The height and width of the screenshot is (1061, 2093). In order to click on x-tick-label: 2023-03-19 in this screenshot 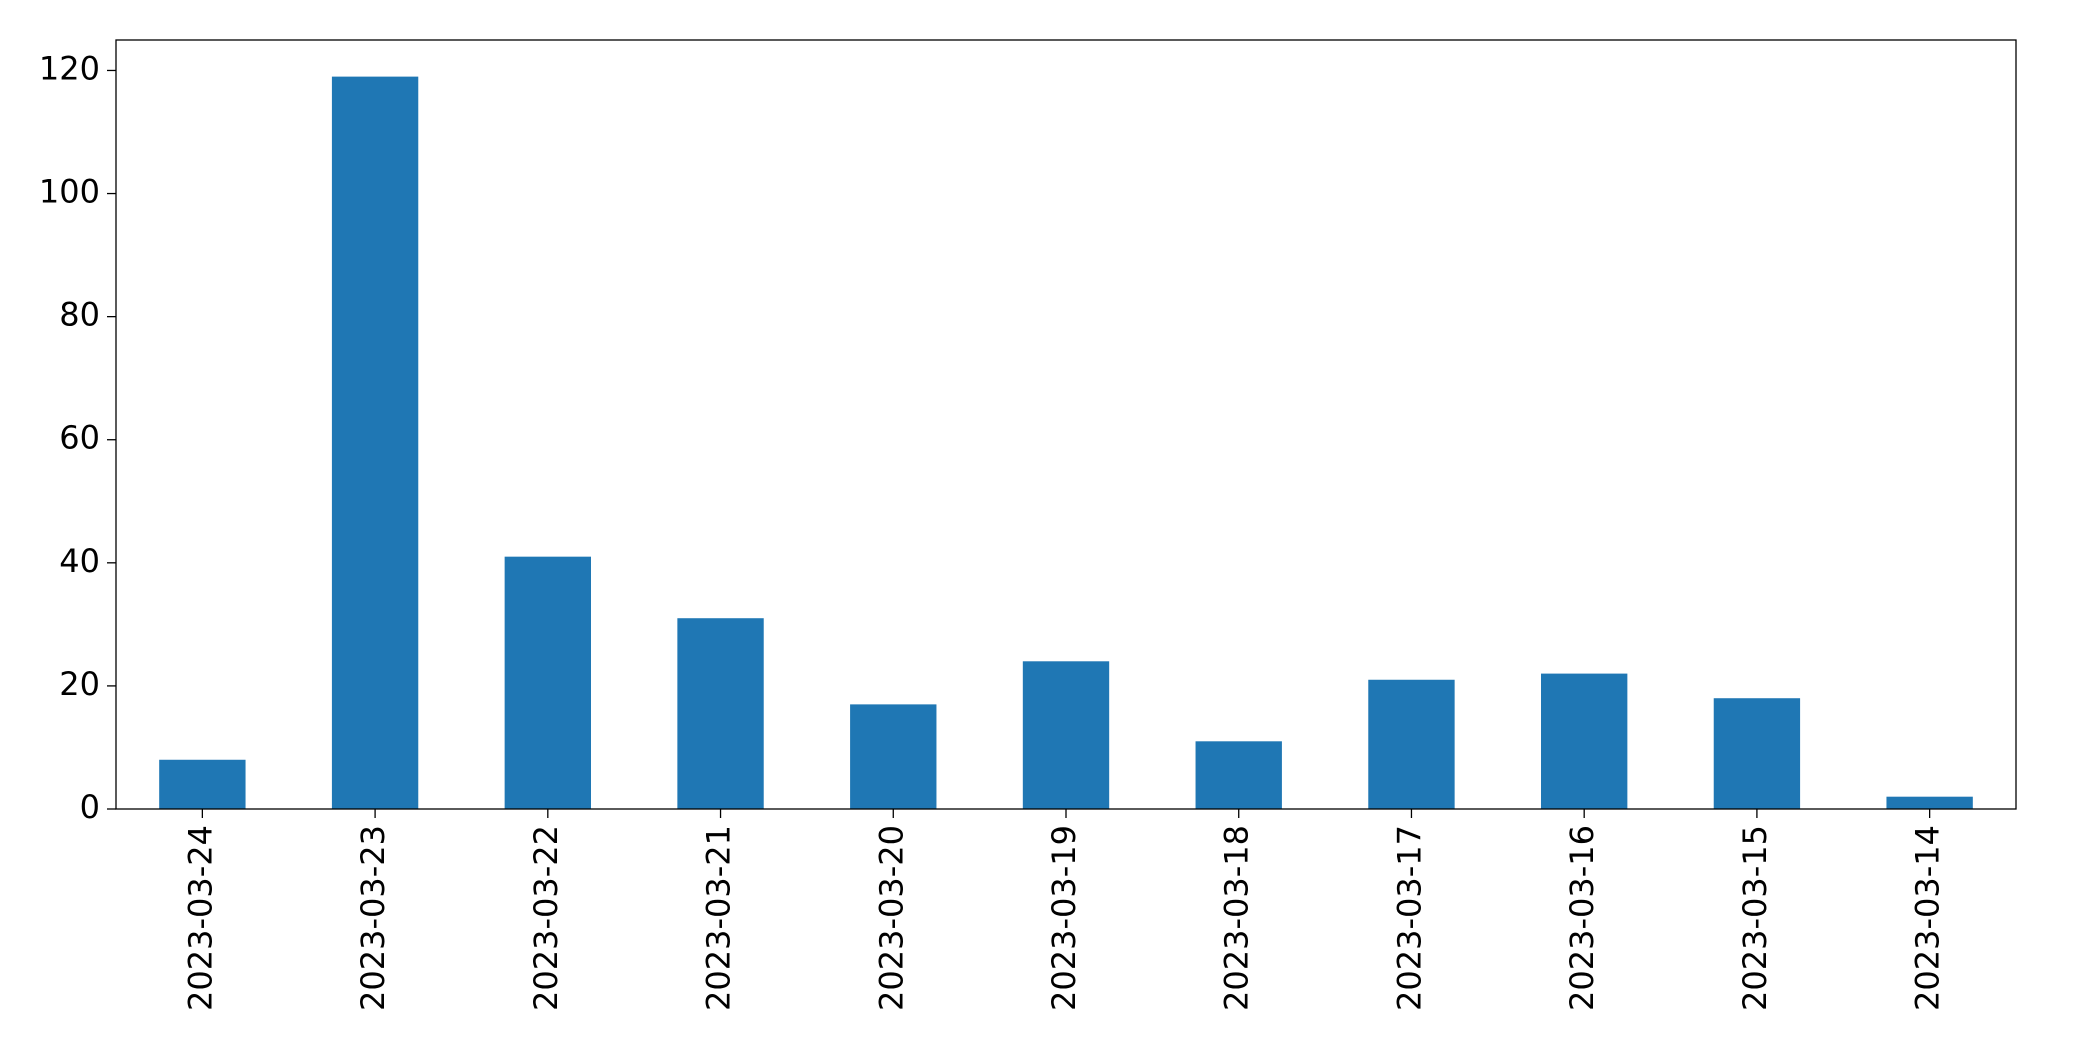, I will do `click(1064, 918)`.